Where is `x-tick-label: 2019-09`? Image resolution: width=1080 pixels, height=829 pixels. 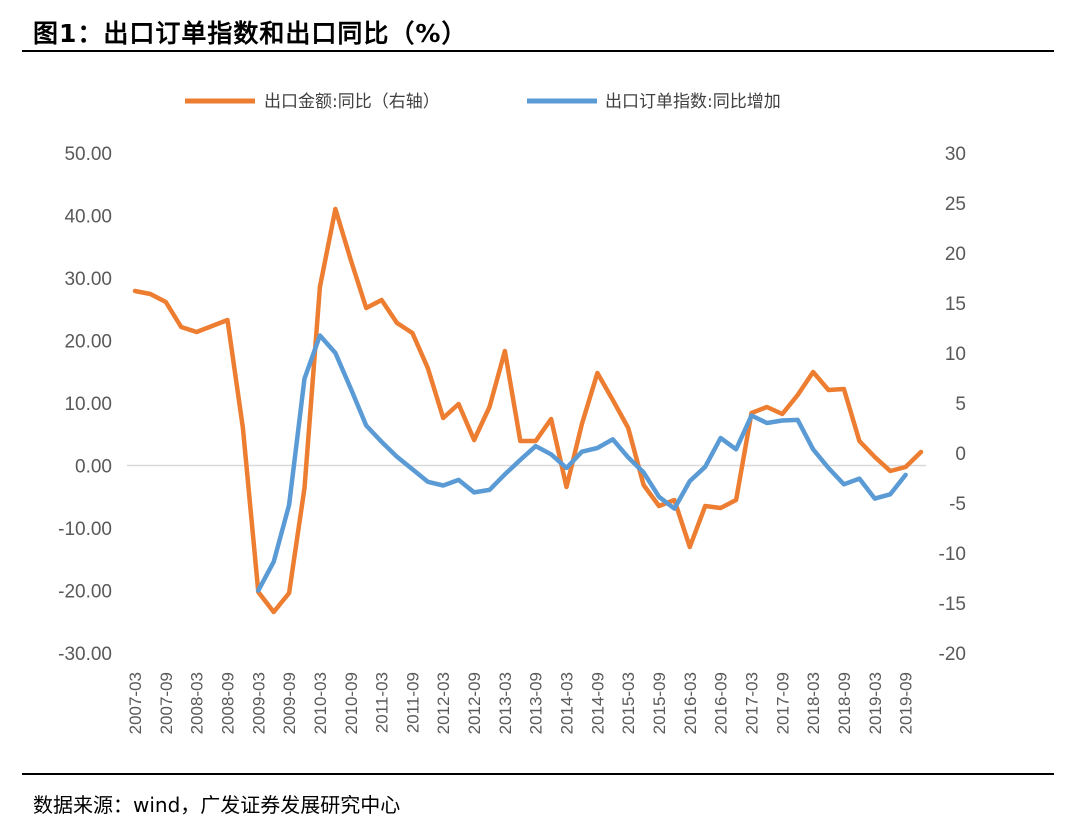
x-tick-label: 2019-09 is located at coordinates (906, 703).